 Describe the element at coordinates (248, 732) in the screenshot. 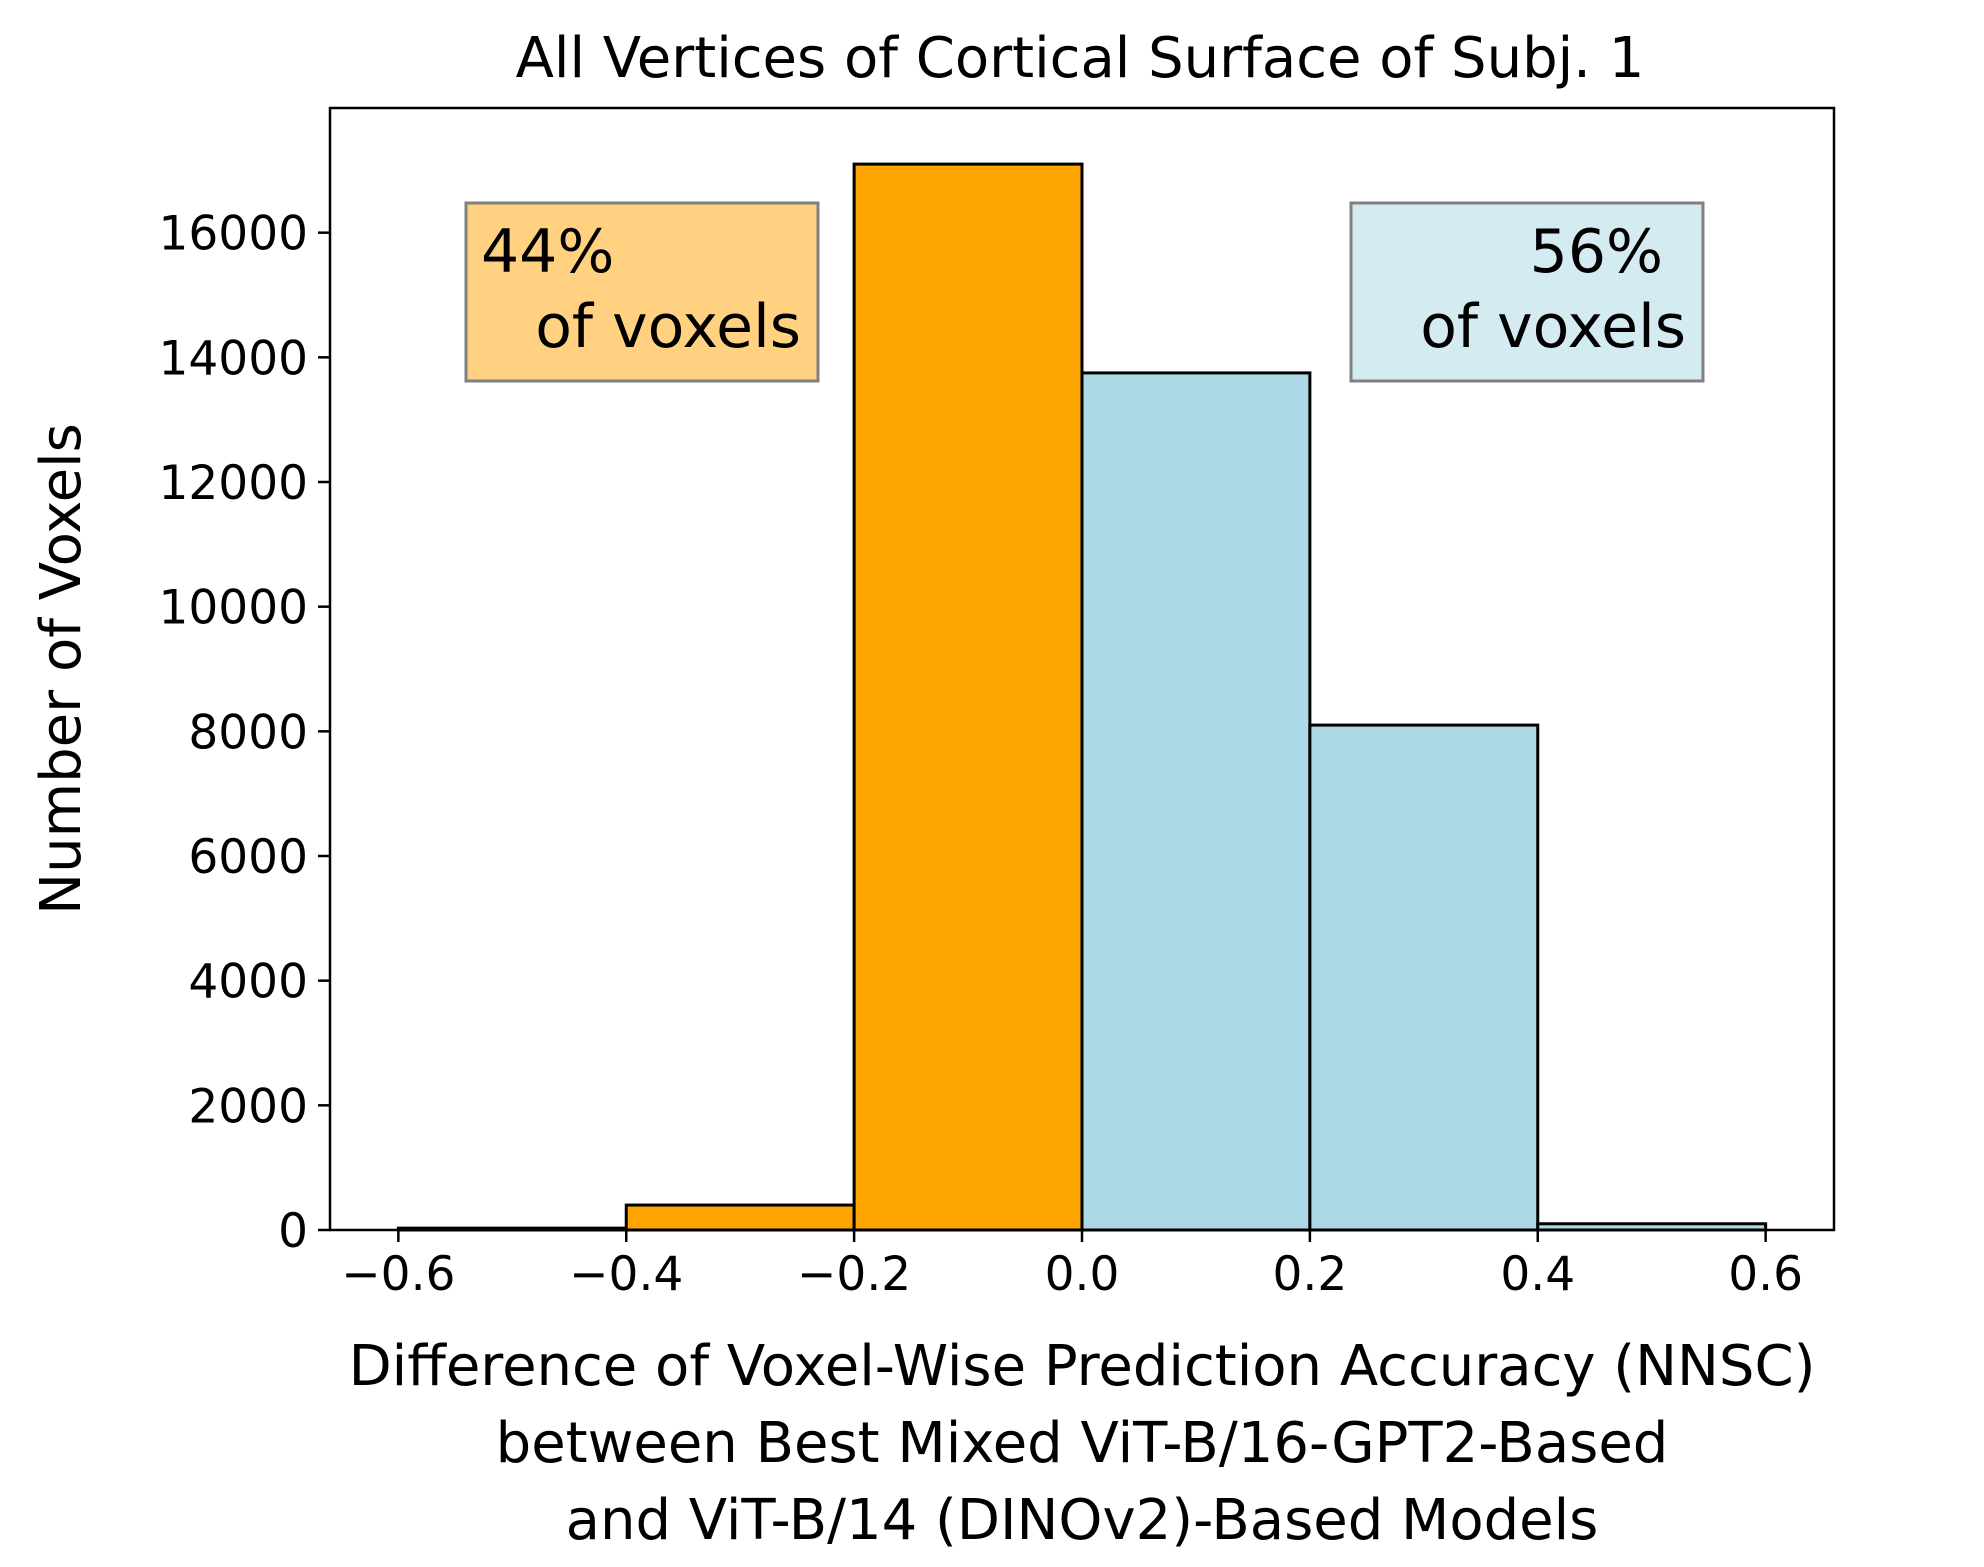

I see `y-tick-label: 8000` at that location.